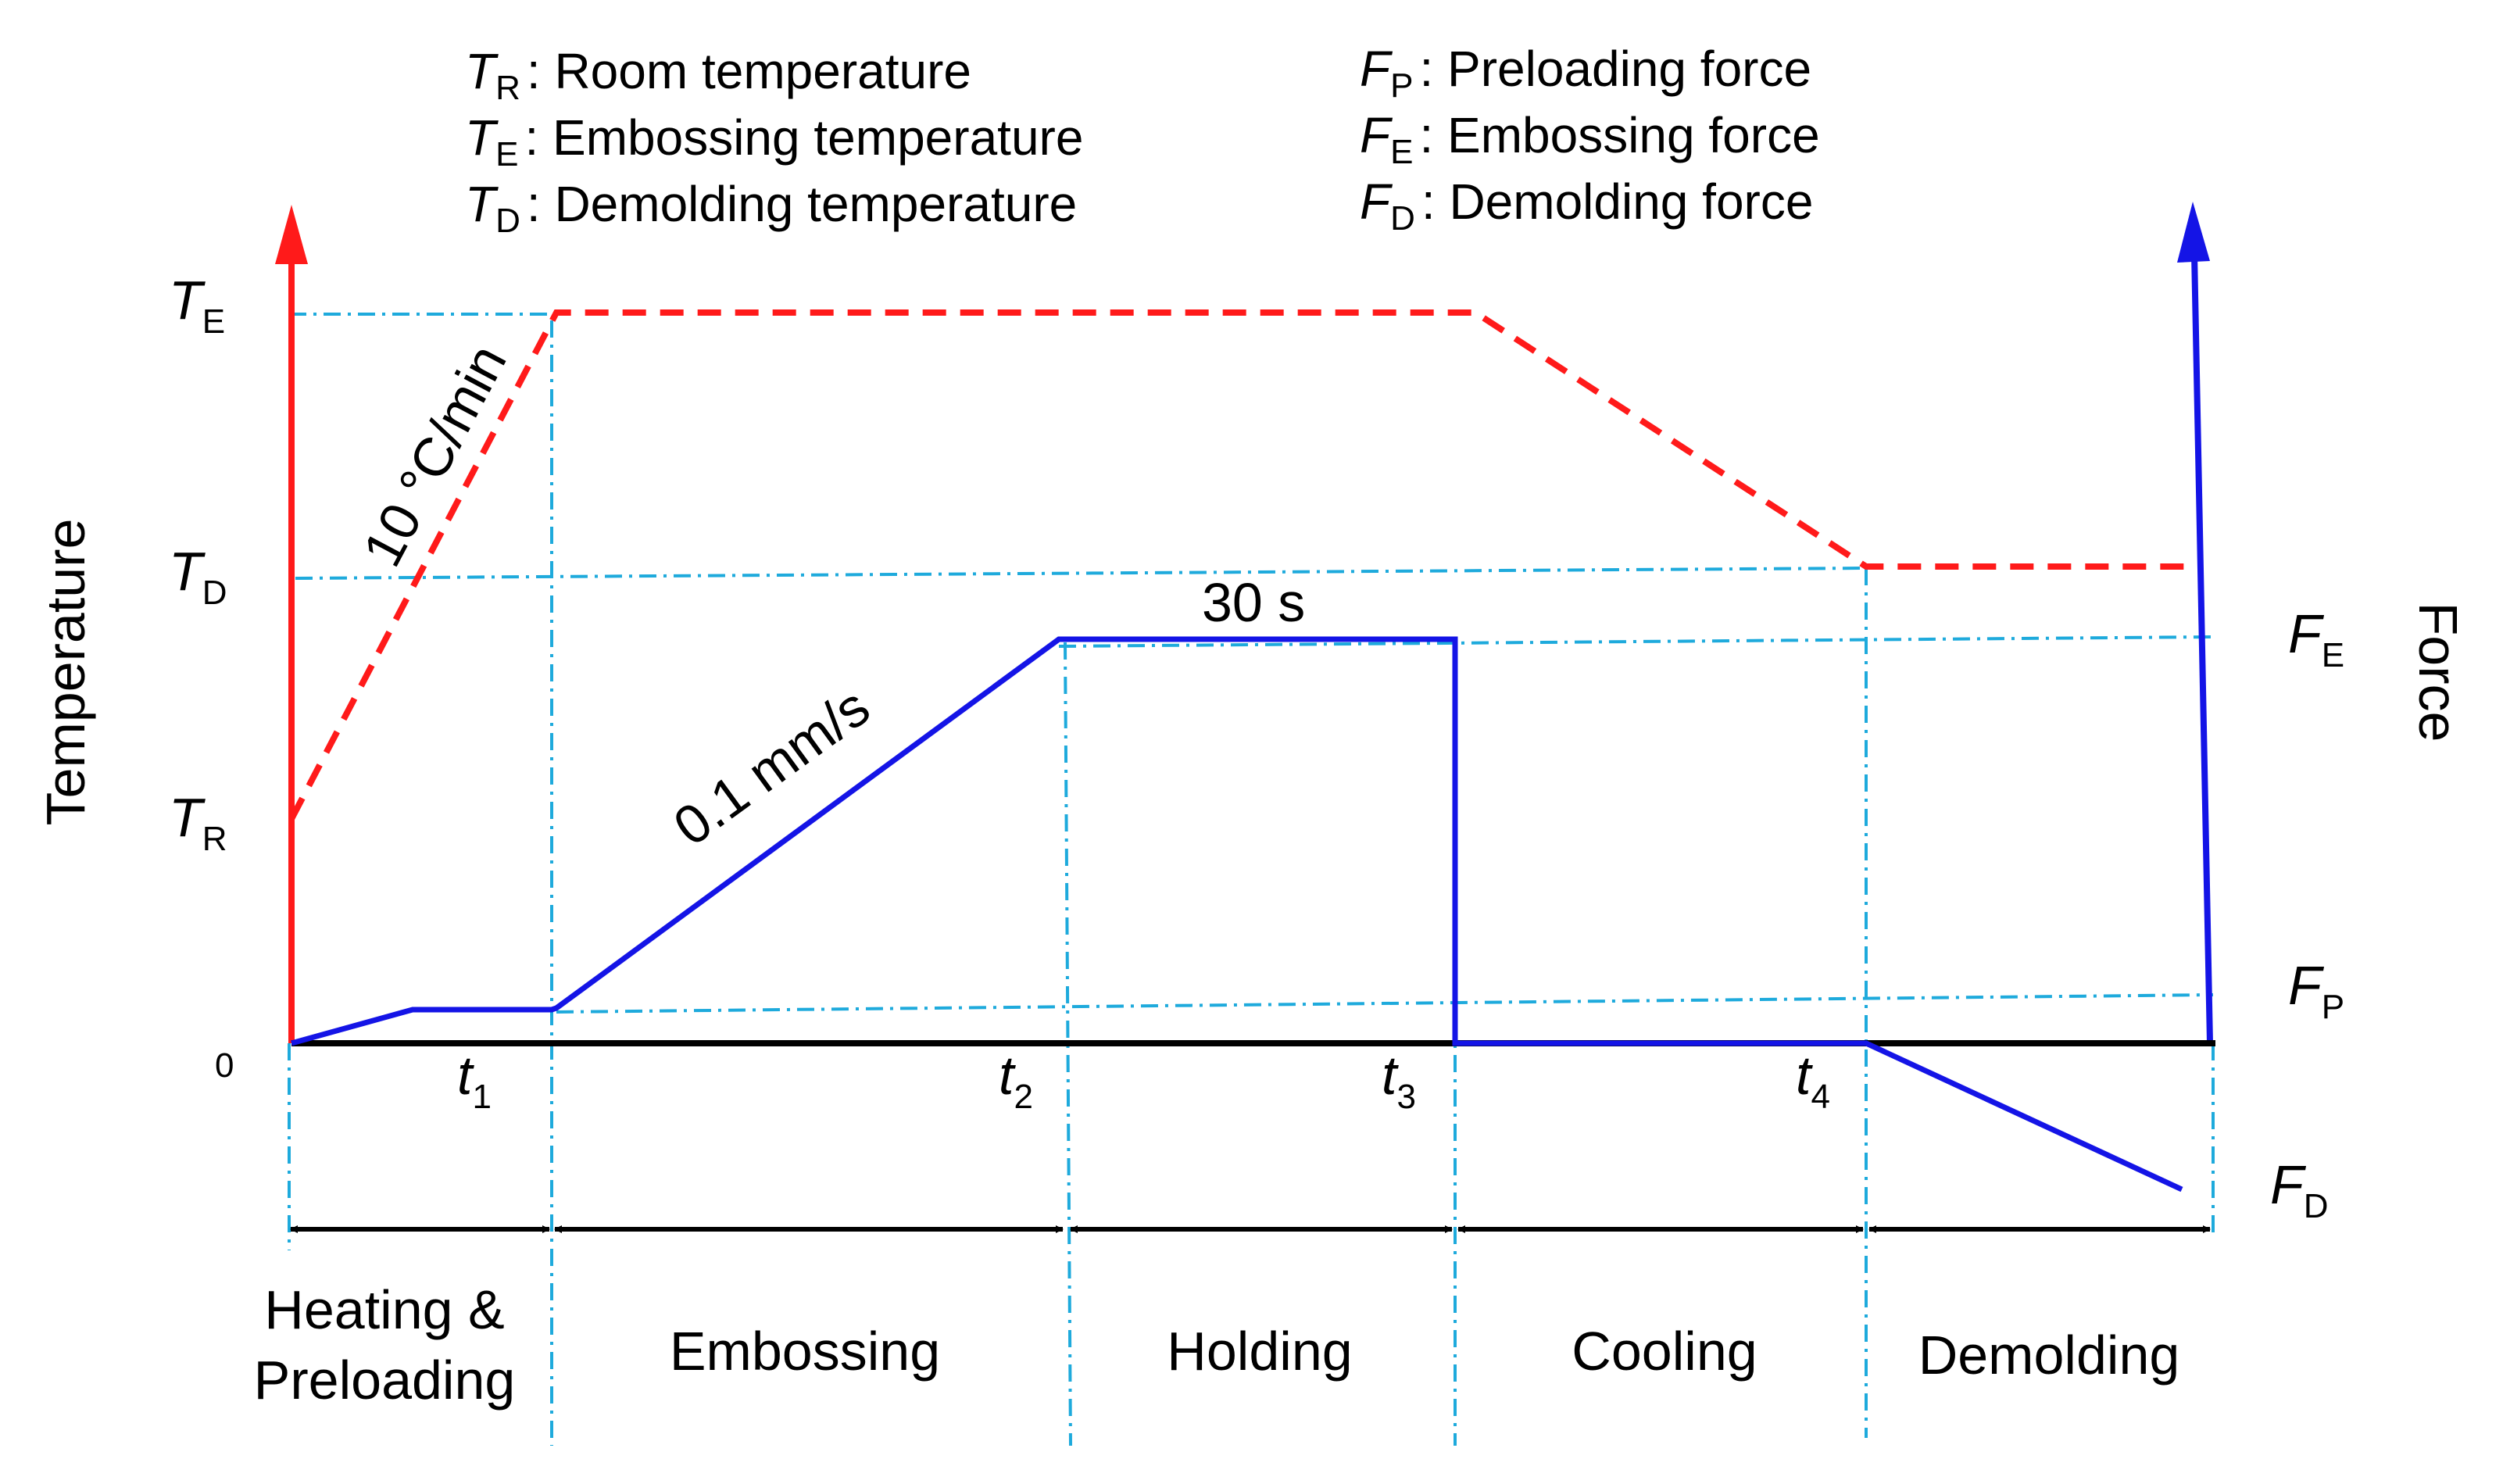  What do you see at coordinates (1399, 1080) in the screenshot?
I see `label-t3: t3` at bounding box center [1399, 1080].